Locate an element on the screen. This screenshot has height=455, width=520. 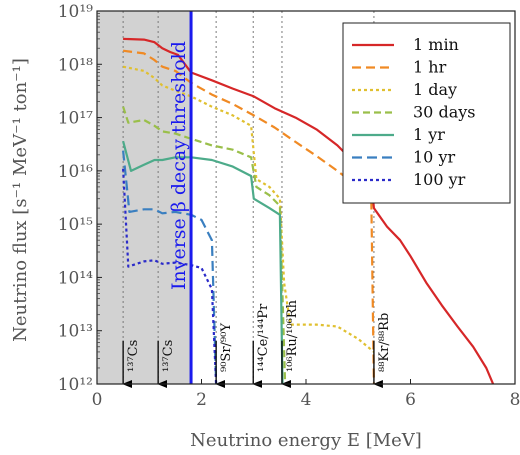
series-line-100-yr is located at coordinates (170, 276).